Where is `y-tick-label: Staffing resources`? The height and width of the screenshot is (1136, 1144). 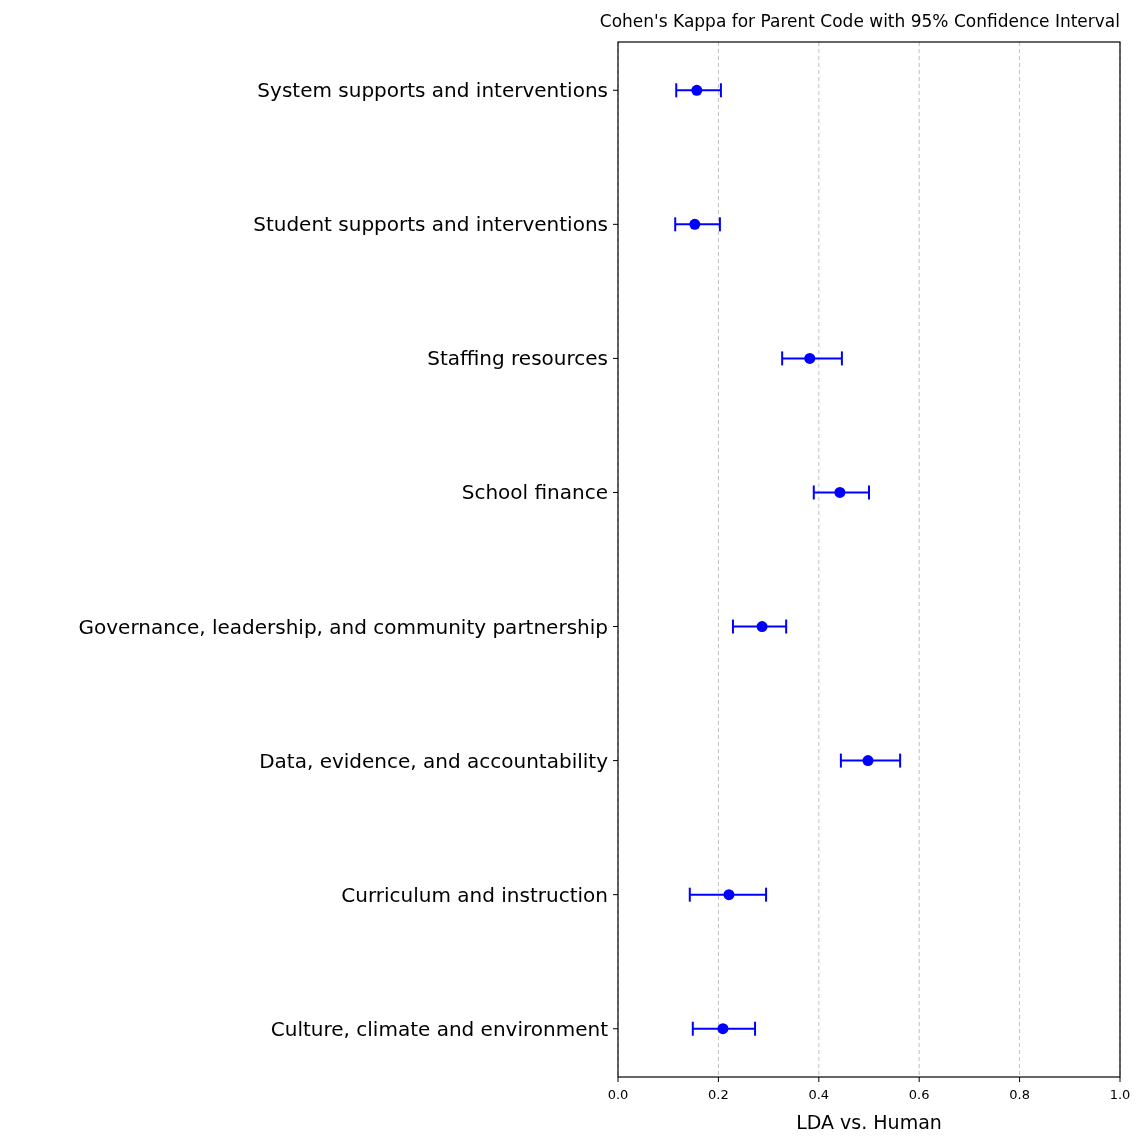 y-tick-label: Staffing resources is located at coordinates (517, 358).